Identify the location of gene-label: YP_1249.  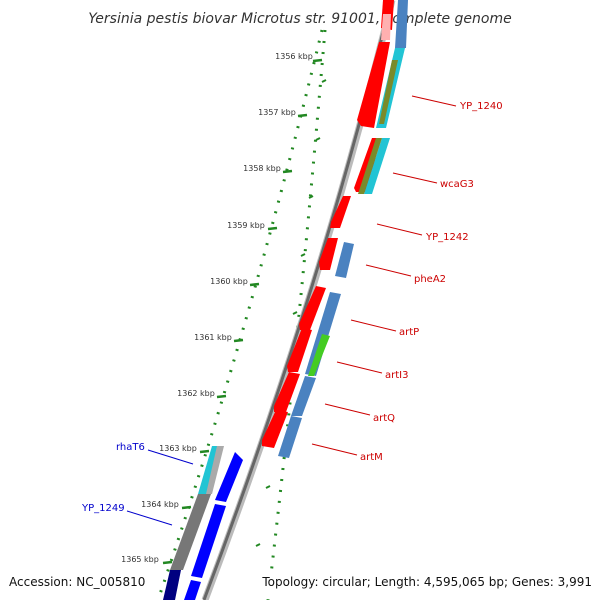
(103, 508).